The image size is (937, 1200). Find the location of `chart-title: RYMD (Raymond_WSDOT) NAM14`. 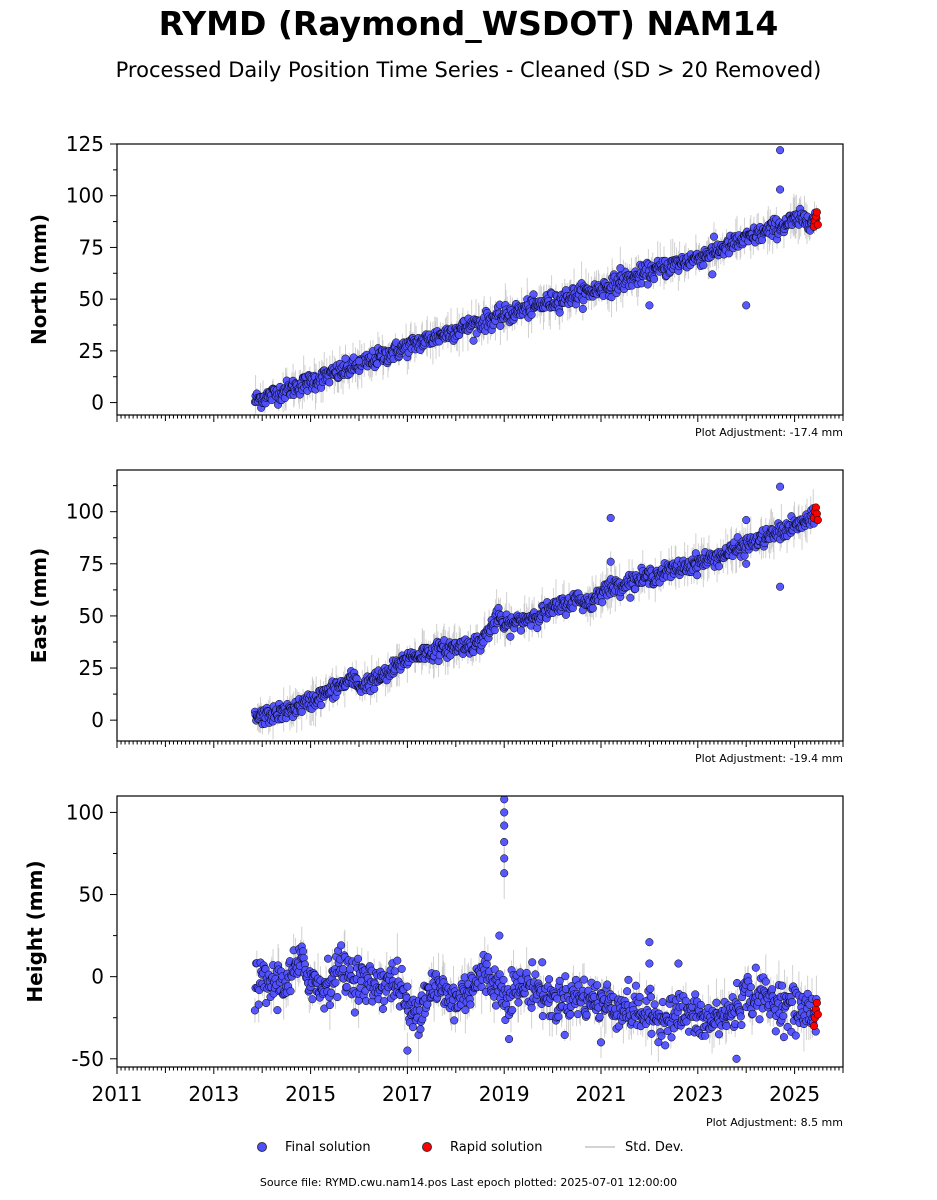

chart-title: RYMD (Raymond_WSDOT) NAM14 is located at coordinates (468, 23).